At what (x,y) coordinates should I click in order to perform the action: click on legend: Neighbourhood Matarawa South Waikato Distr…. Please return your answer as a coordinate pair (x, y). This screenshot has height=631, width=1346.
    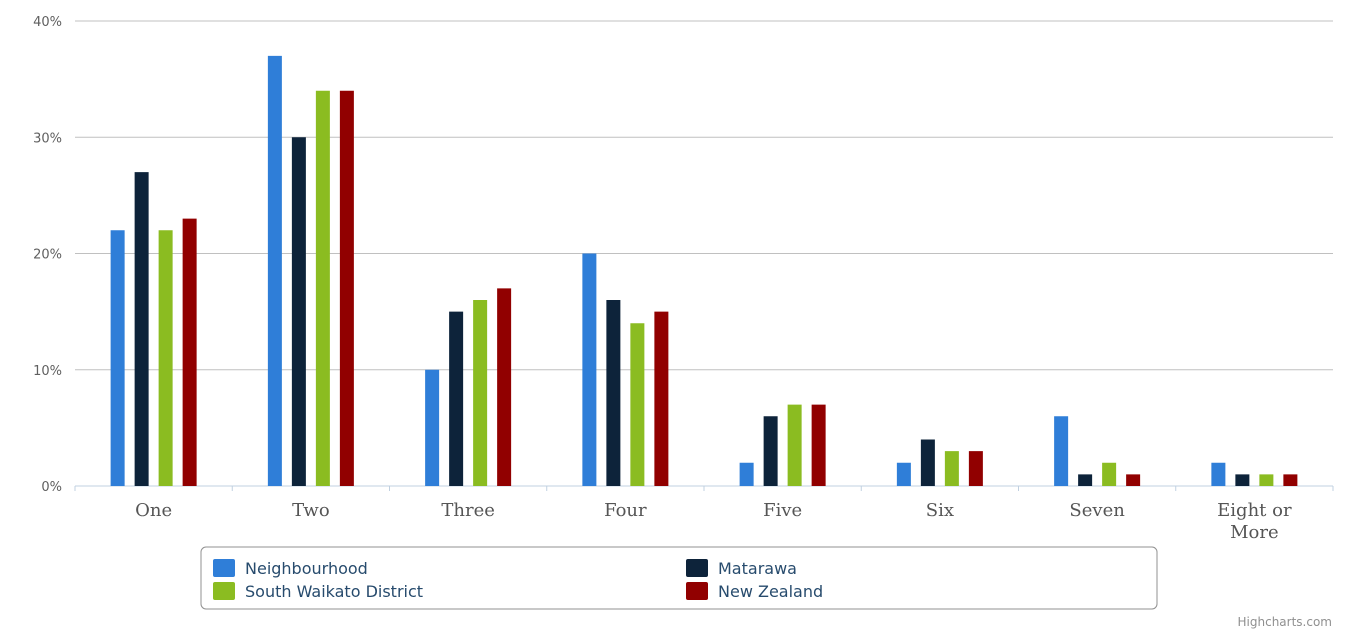
    Looking at the image, I should click on (679, 578).